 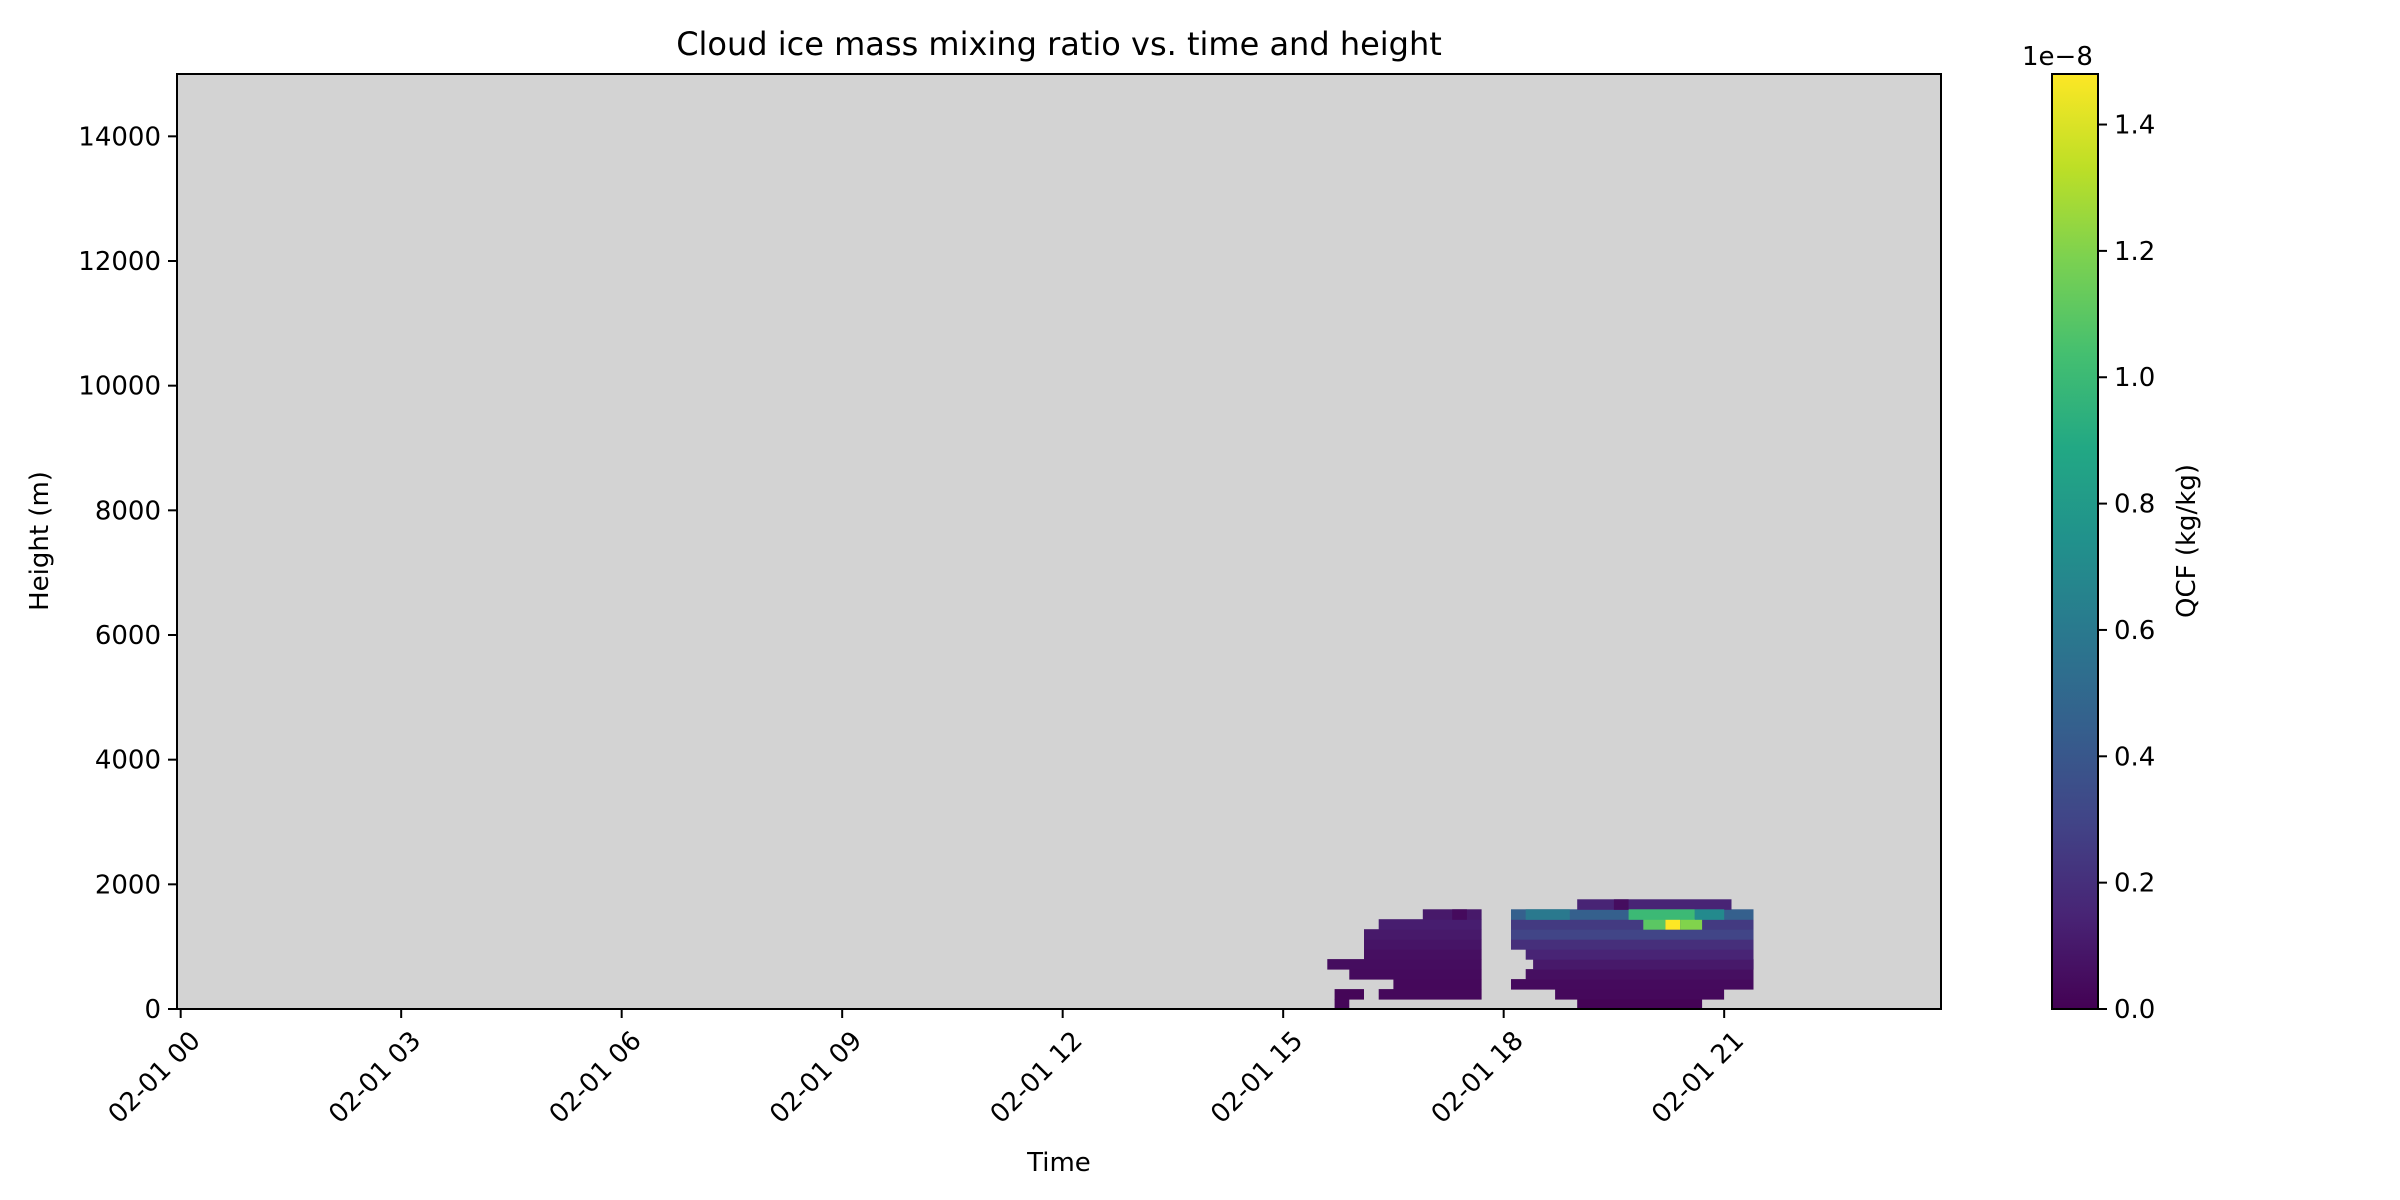 What do you see at coordinates (1698, 1078) in the screenshot?
I see `x-tick-label: 02-01 21` at bounding box center [1698, 1078].